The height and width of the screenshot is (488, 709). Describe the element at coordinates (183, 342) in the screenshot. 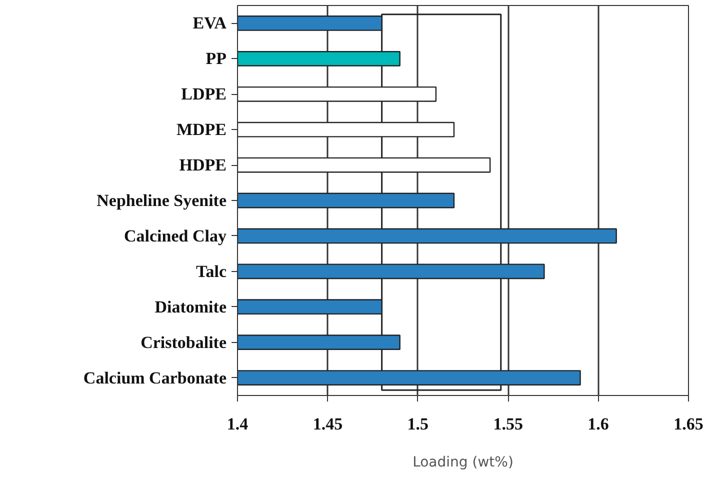

I see `y-tick-label: Cristobalite` at that location.